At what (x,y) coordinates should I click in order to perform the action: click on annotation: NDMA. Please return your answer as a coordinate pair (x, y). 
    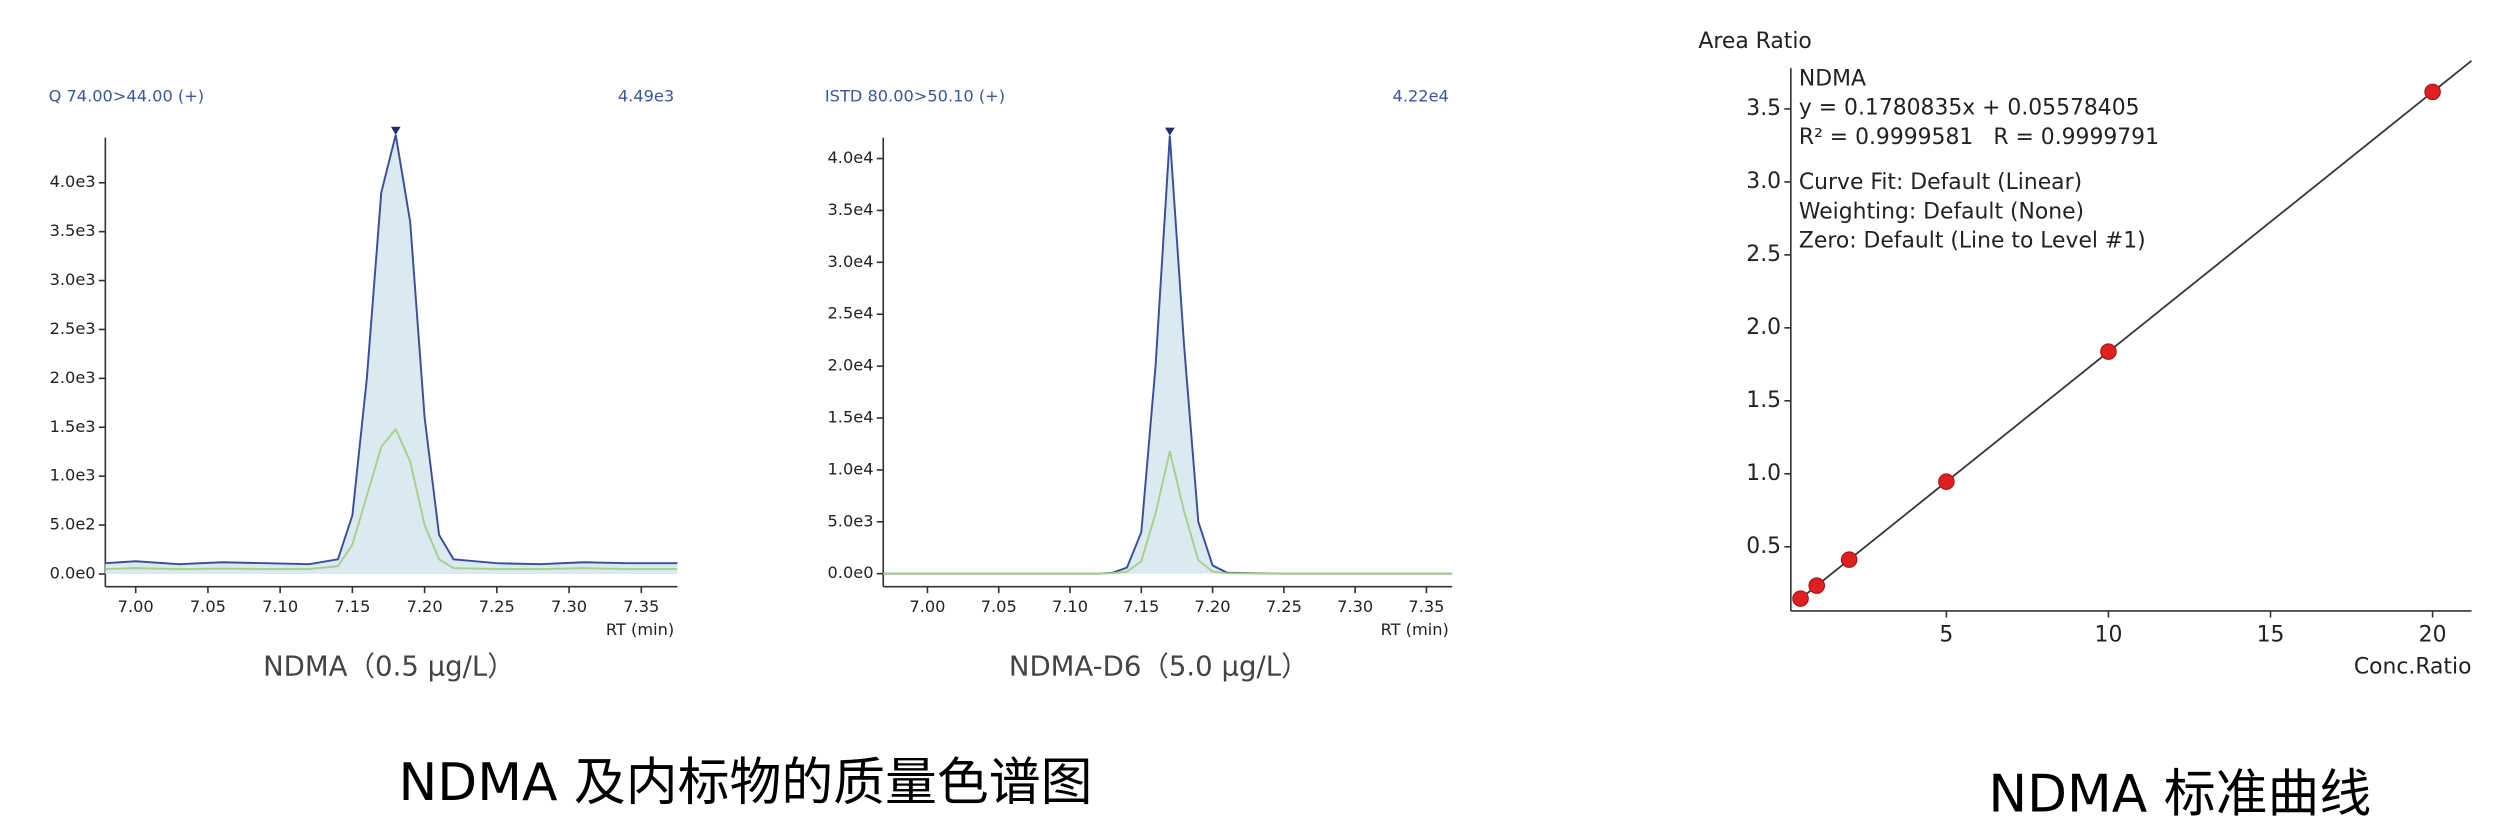
    Looking at the image, I should click on (1832, 78).